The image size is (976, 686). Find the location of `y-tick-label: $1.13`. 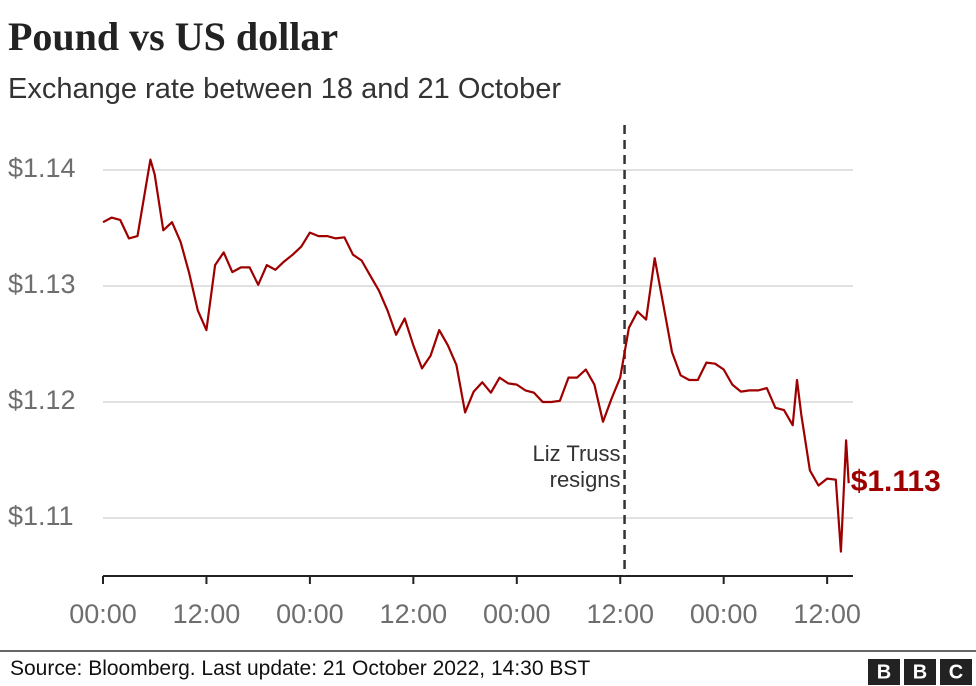

y-tick-label: $1.13 is located at coordinates (42, 284).